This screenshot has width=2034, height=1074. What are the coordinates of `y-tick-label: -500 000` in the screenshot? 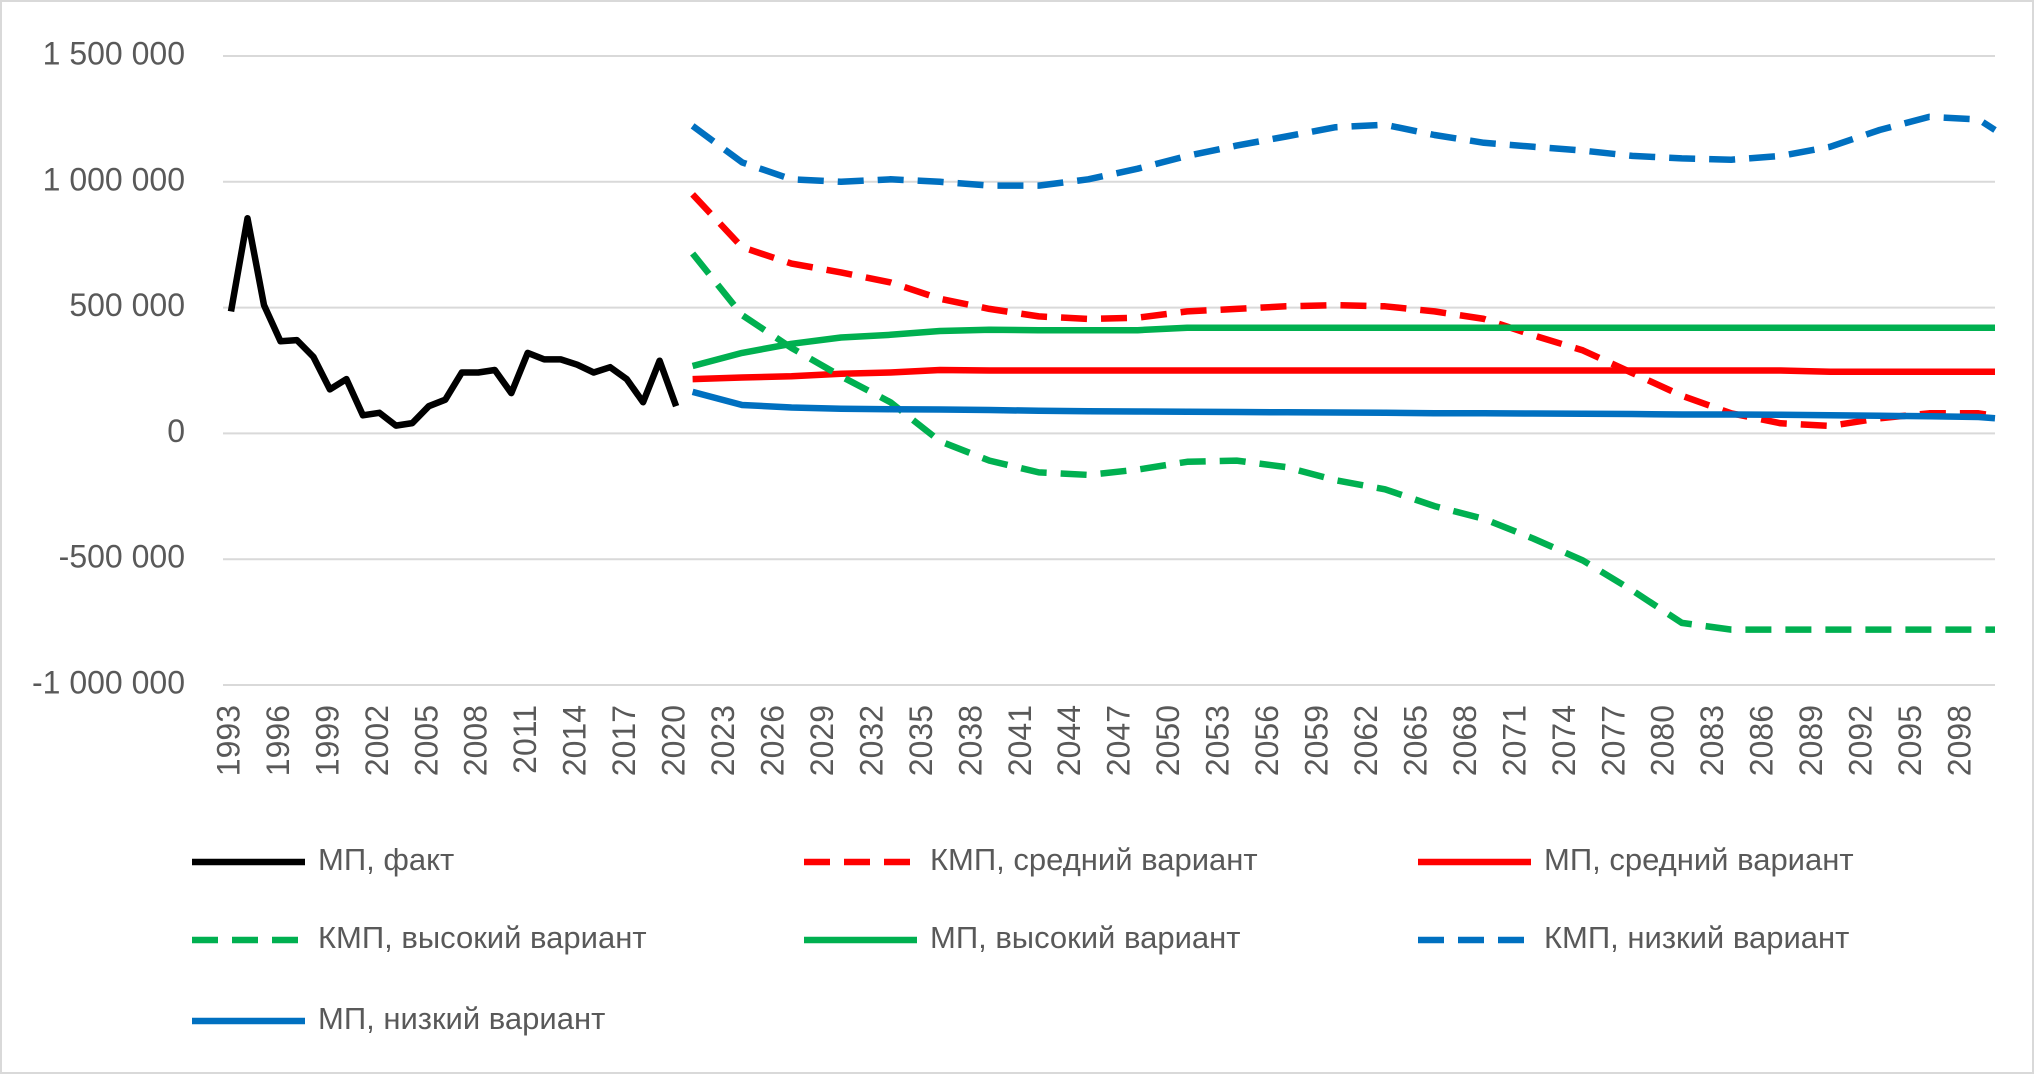 It's located at (122, 557).